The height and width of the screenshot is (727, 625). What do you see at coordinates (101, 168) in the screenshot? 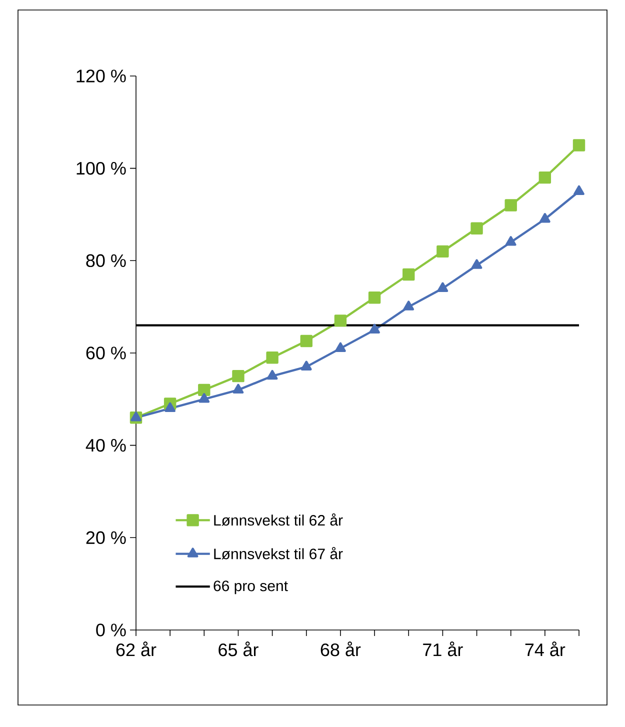
I see `y-tick-label: 100 %` at bounding box center [101, 168].